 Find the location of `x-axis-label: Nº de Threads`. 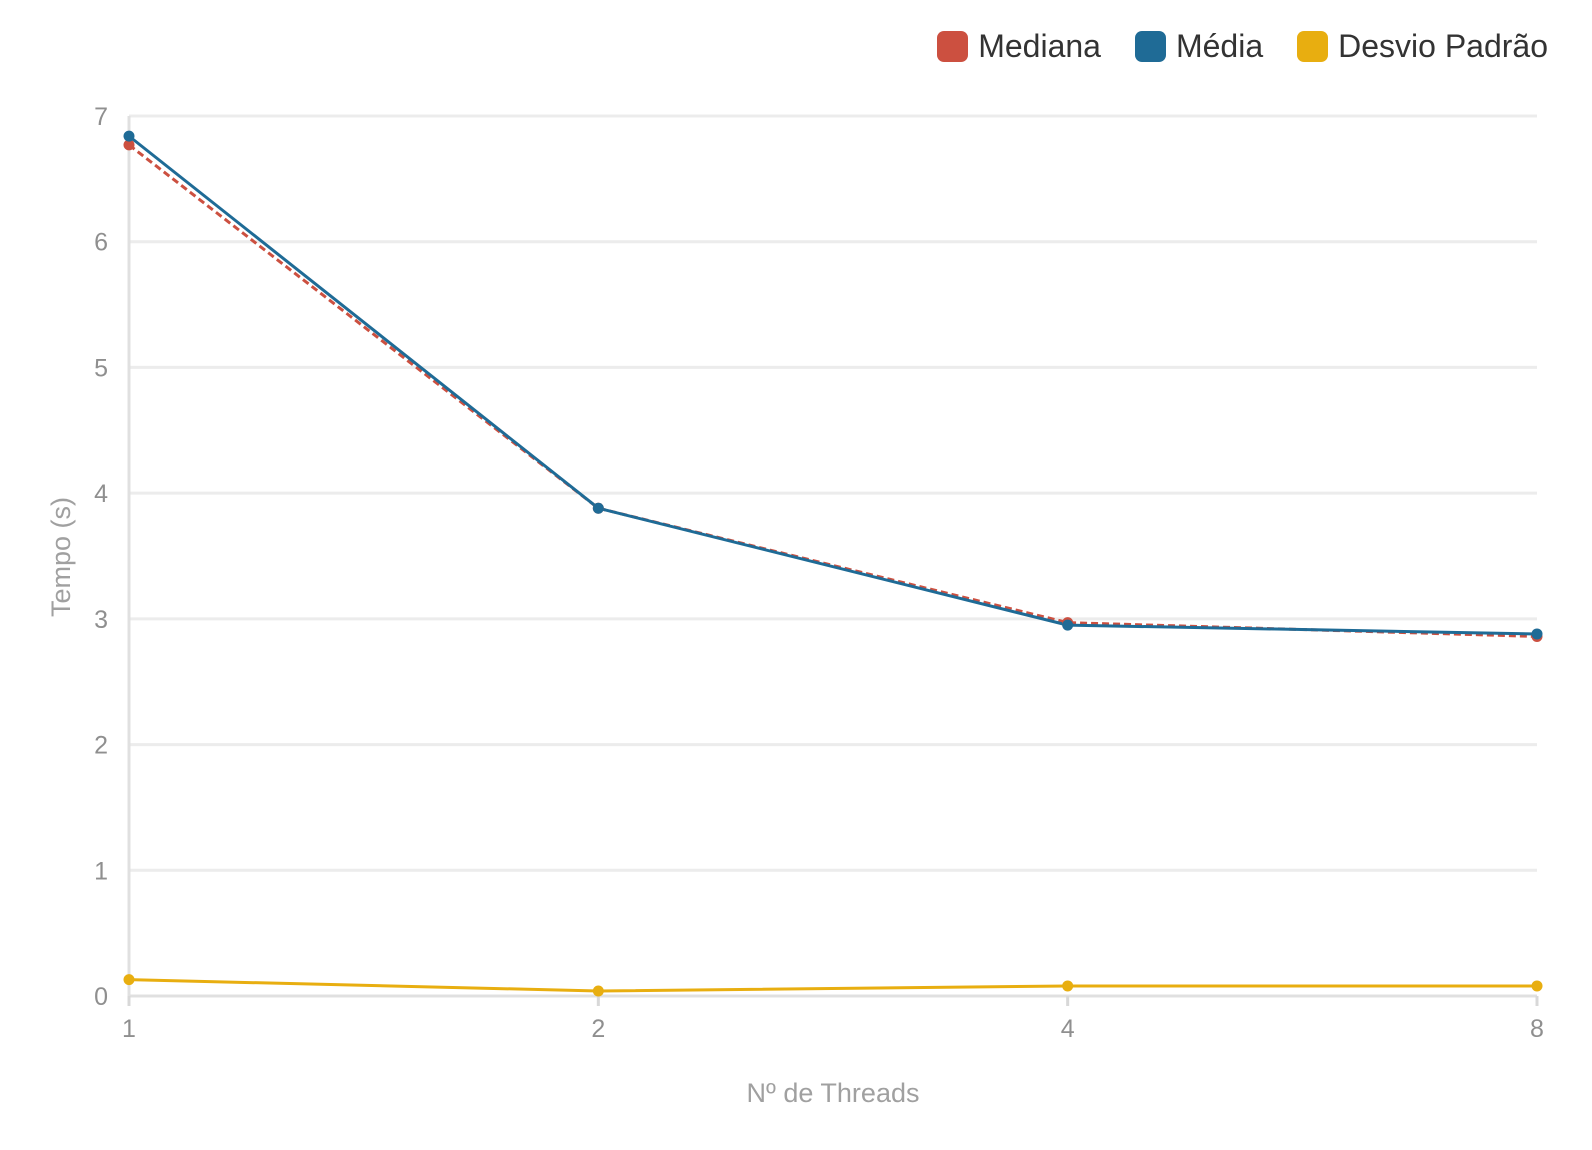

x-axis-label: Nº de Threads is located at coordinates (833, 1093).